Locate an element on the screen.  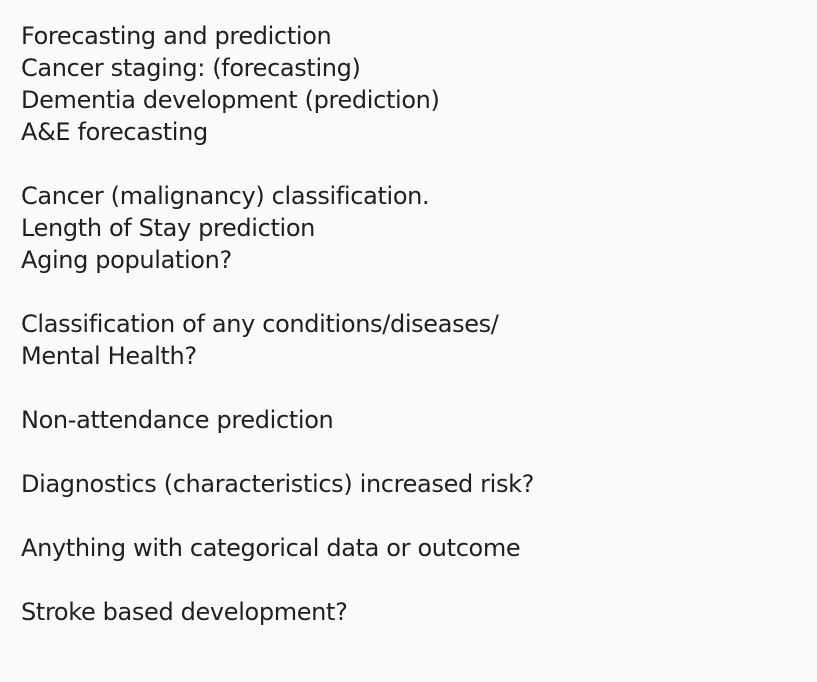
text-line: Stroke based development? is located at coordinates (184, 612).